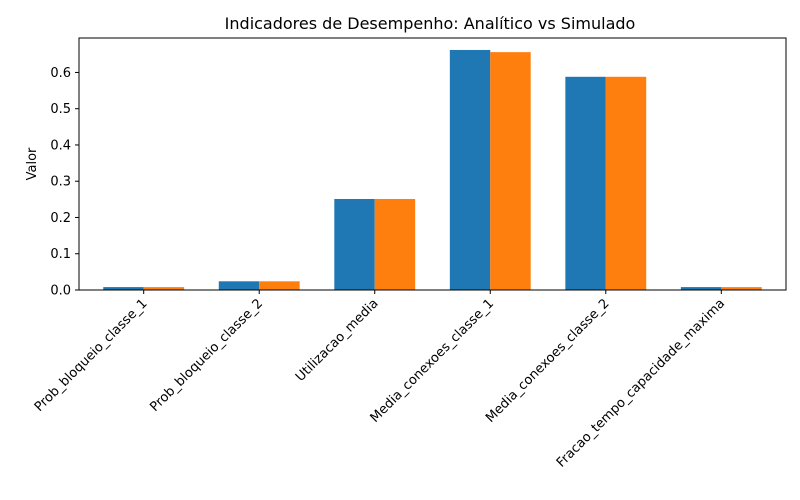  I want to click on y-tick-label: 0.2, so click(60, 218).